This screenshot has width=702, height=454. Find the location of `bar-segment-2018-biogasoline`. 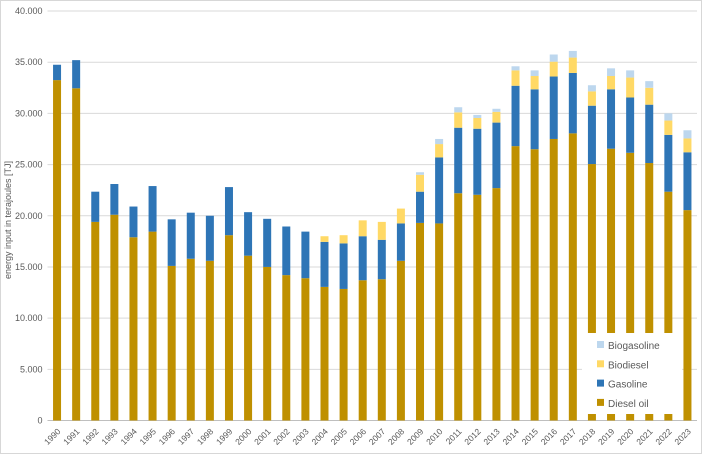

bar-segment-2018-biogasoline is located at coordinates (591, 88).